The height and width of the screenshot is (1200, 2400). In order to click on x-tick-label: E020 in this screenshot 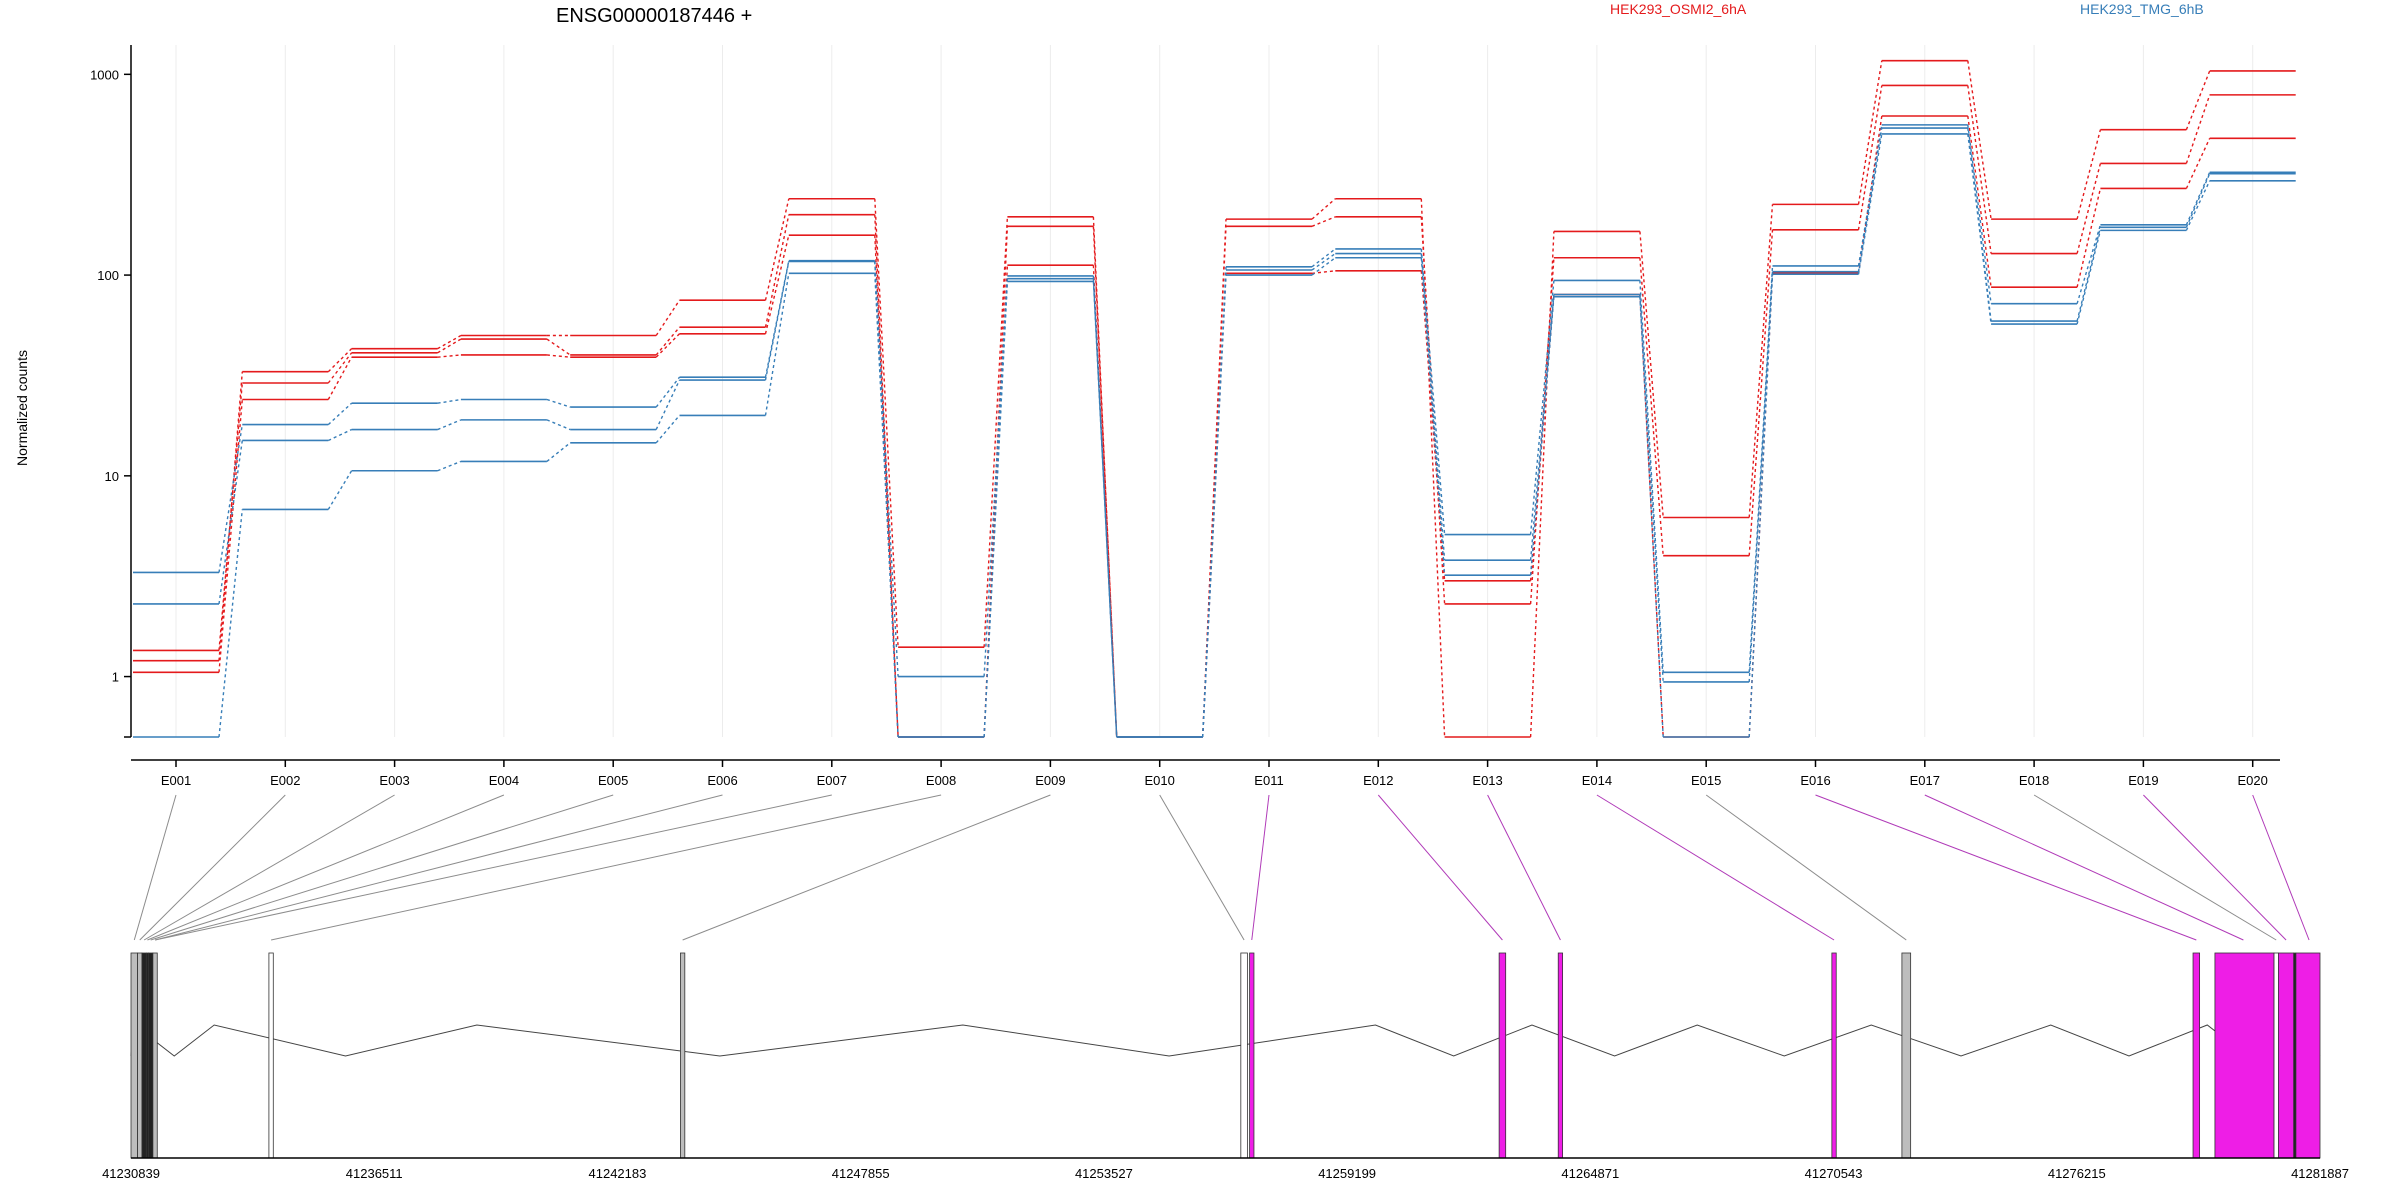, I will do `click(2253, 780)`.